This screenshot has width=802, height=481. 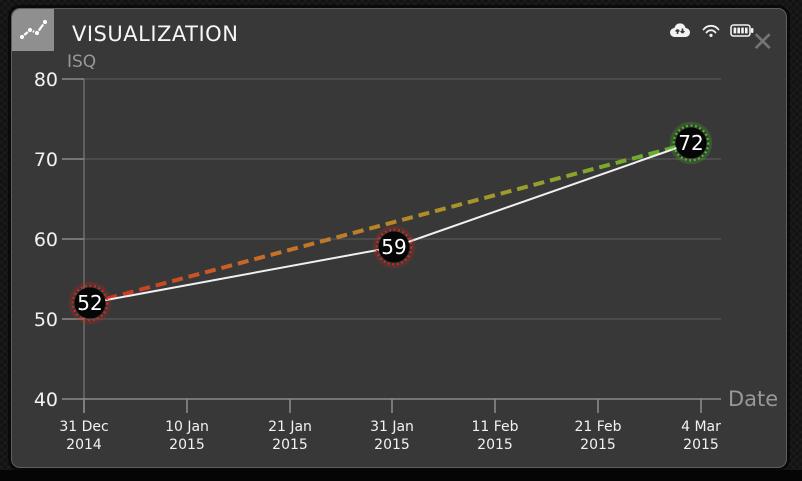 I want to click on status-icon-row, so click(x=710, y=32).